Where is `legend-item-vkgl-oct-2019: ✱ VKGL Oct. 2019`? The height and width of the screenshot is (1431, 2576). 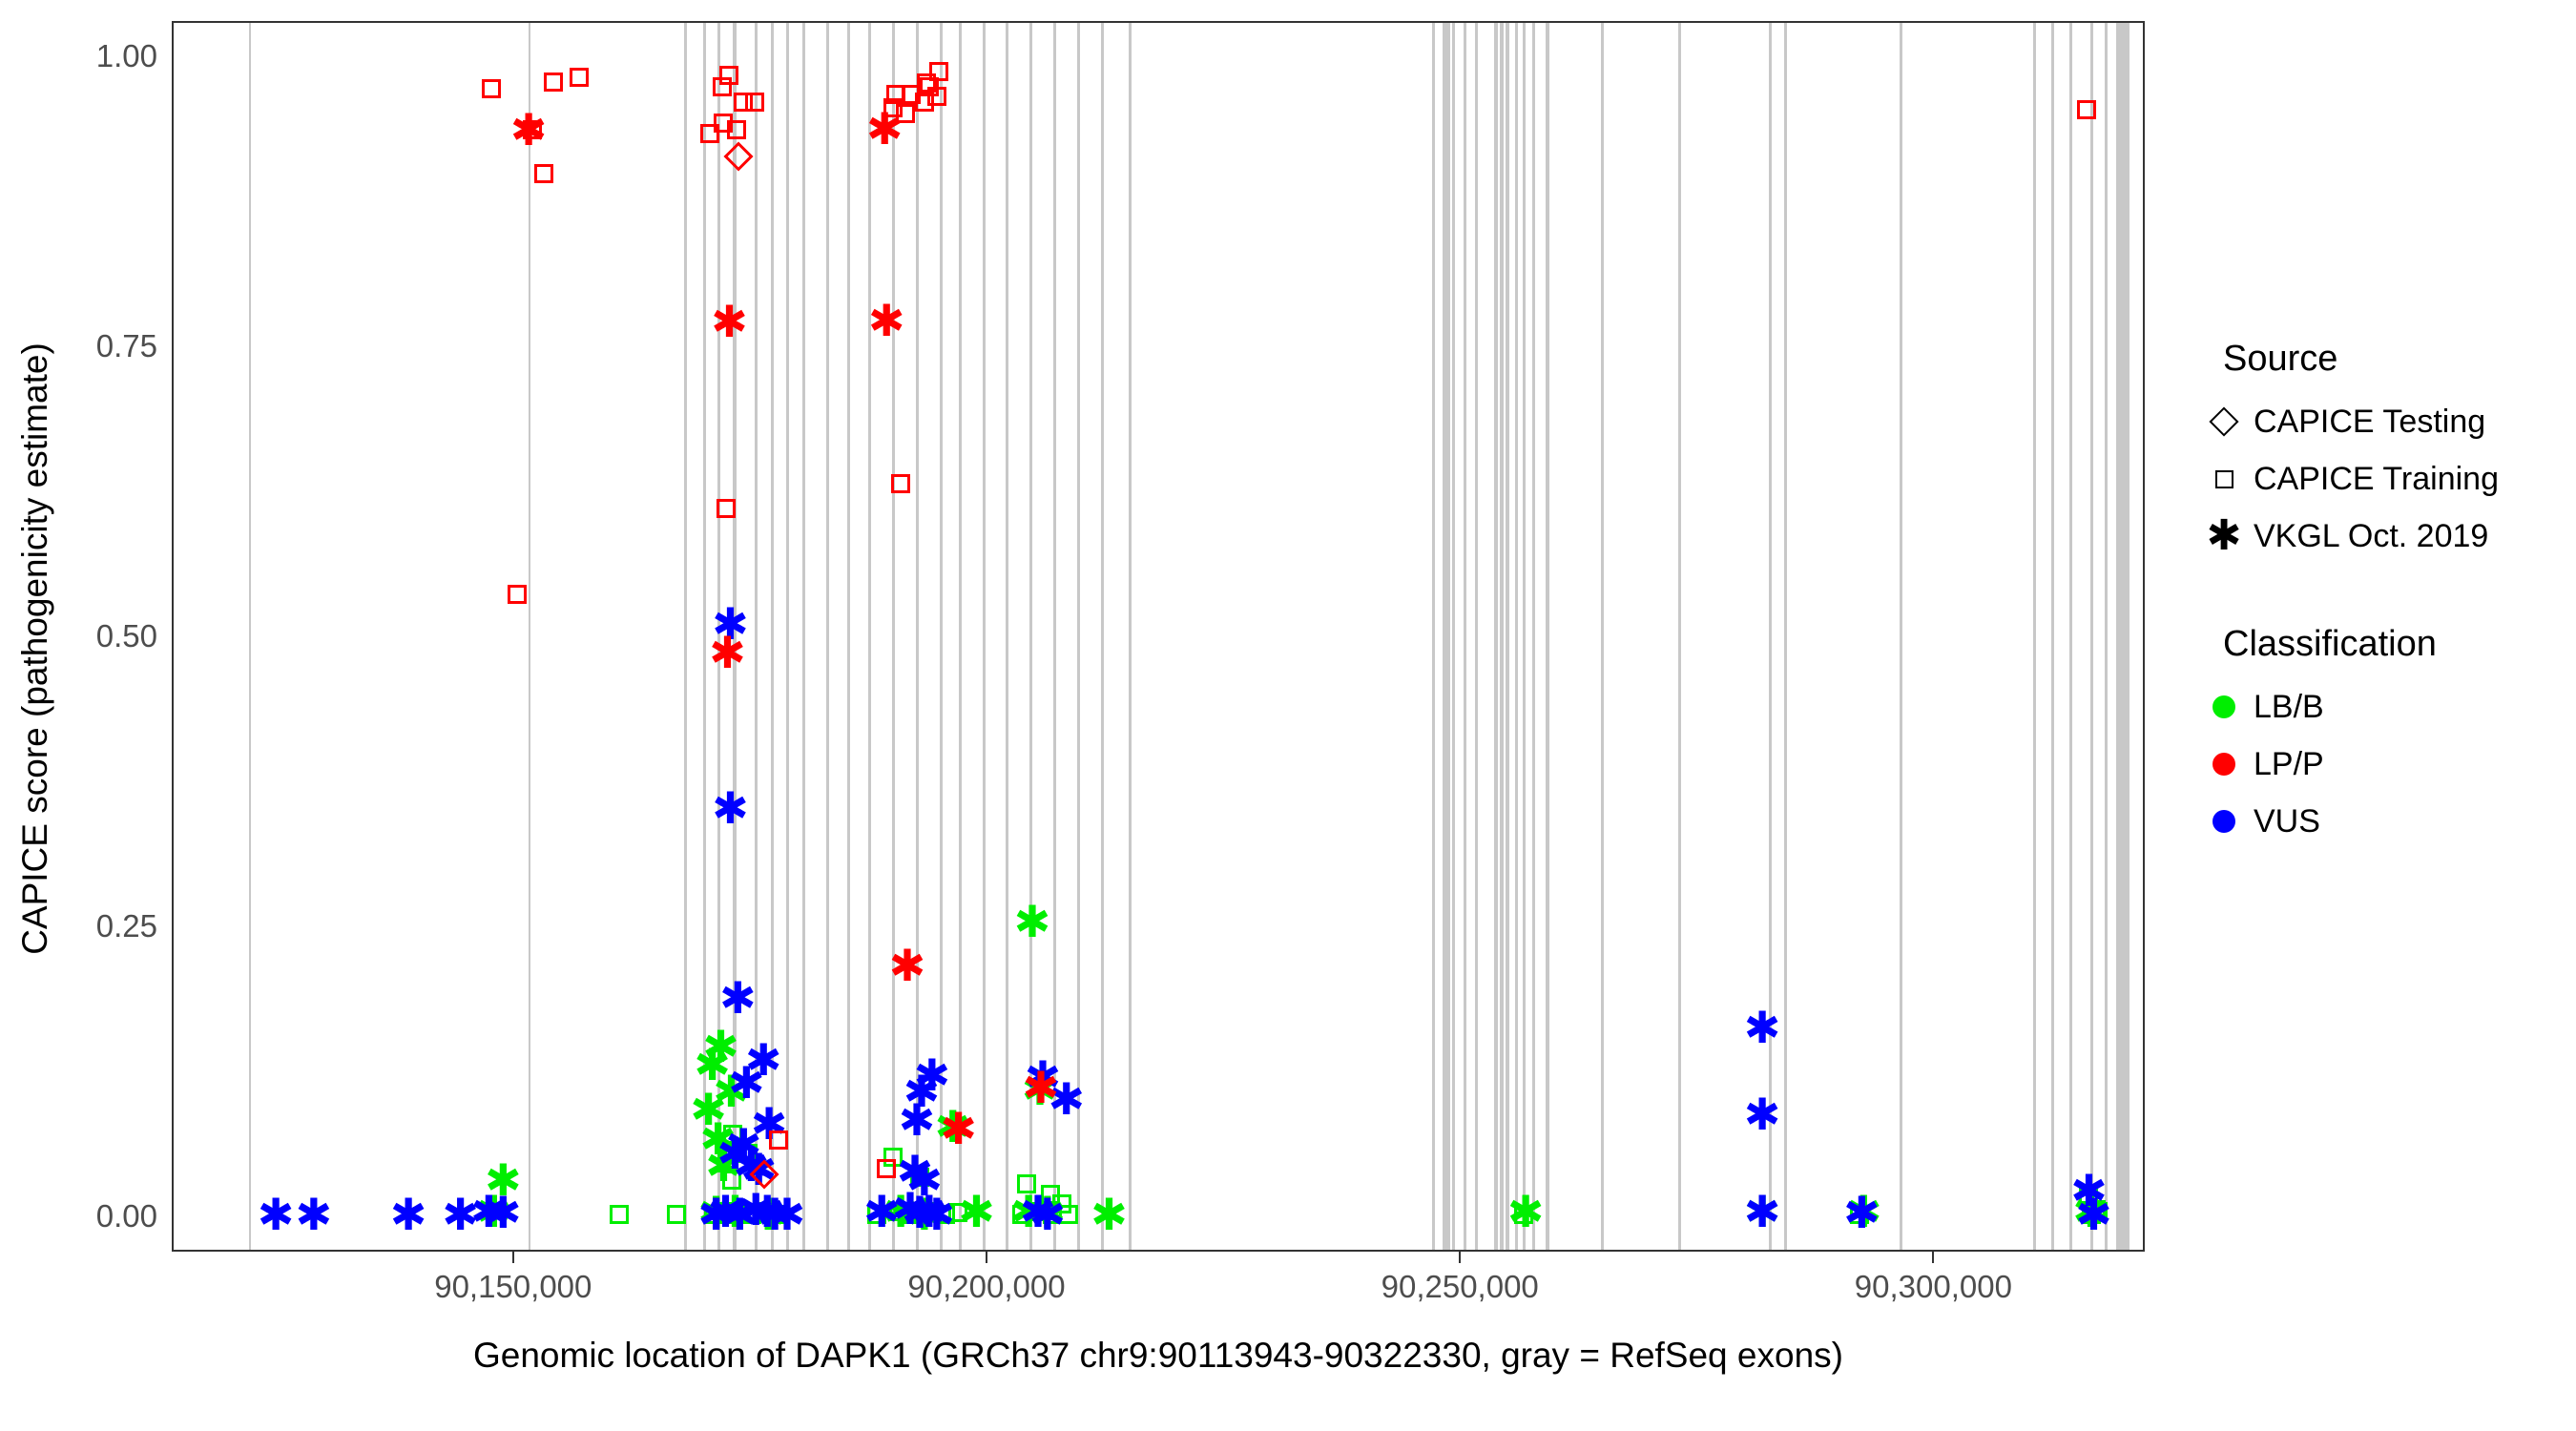
legend-item-vkgl-oct-2019: ✱ VKGL Oct. 2019 is located at coordinates (2375, 536).